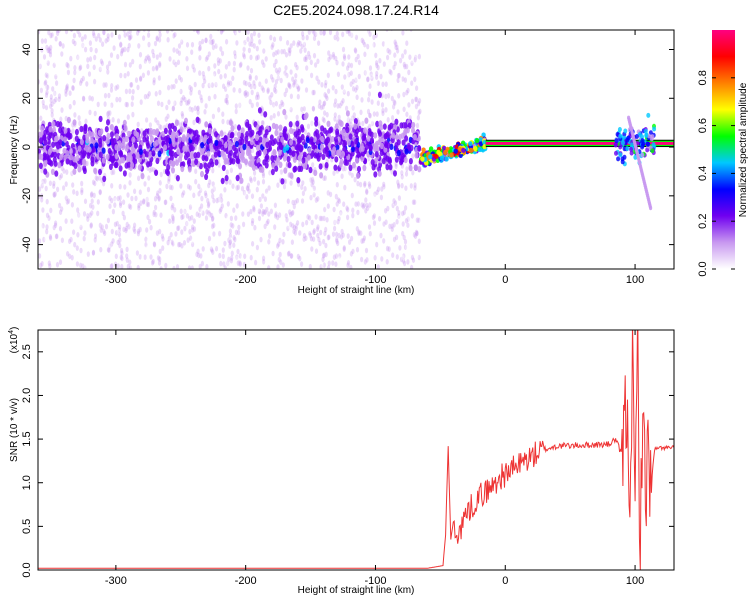 This screenshot has height=600, width=750. What do you see at coordinates (743, 149) in the screenshot?
I see `colorbar-label: Normalized spectral amplitude` at bounding box center [743, 149].